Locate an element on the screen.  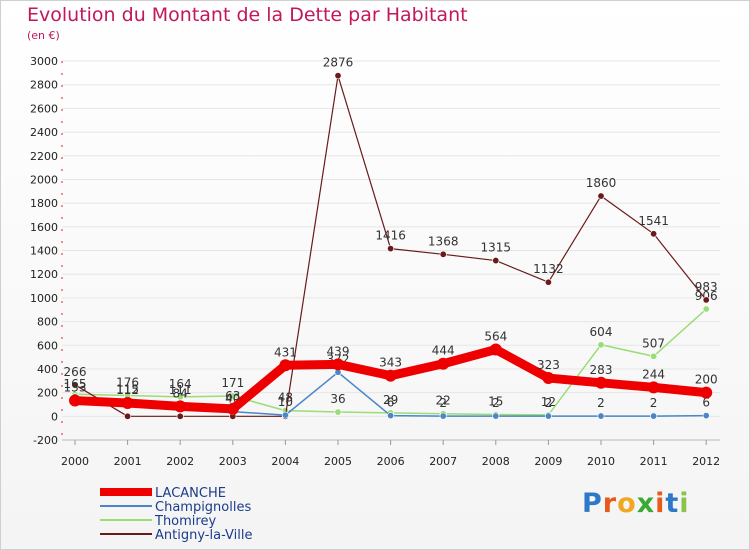
proxiti-logo: Proxiti is located at coordinates (636, 503).